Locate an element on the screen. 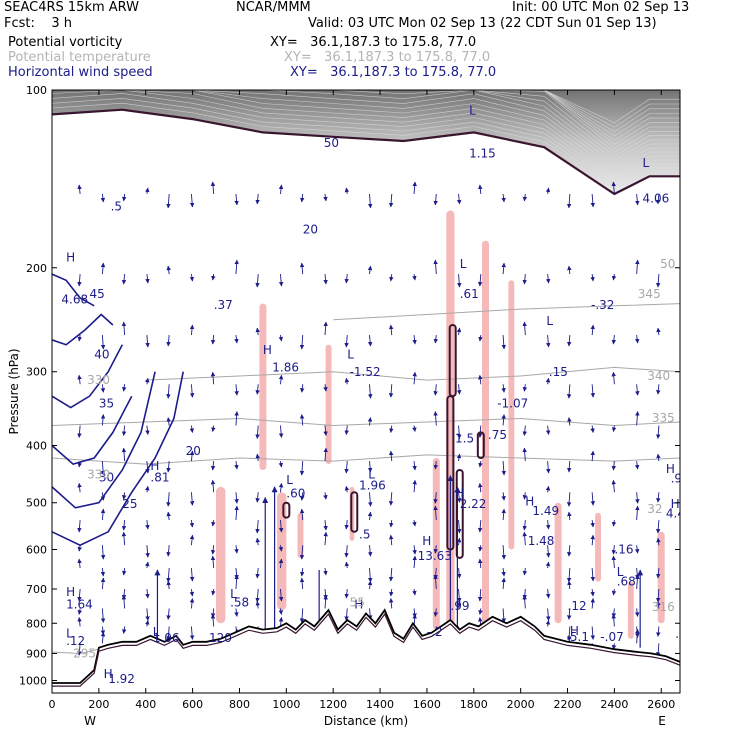 Image resolution: width=740 pixels, height=740 pixels. wind-contour-label-0: 45 is located at coordinates (97, 294).